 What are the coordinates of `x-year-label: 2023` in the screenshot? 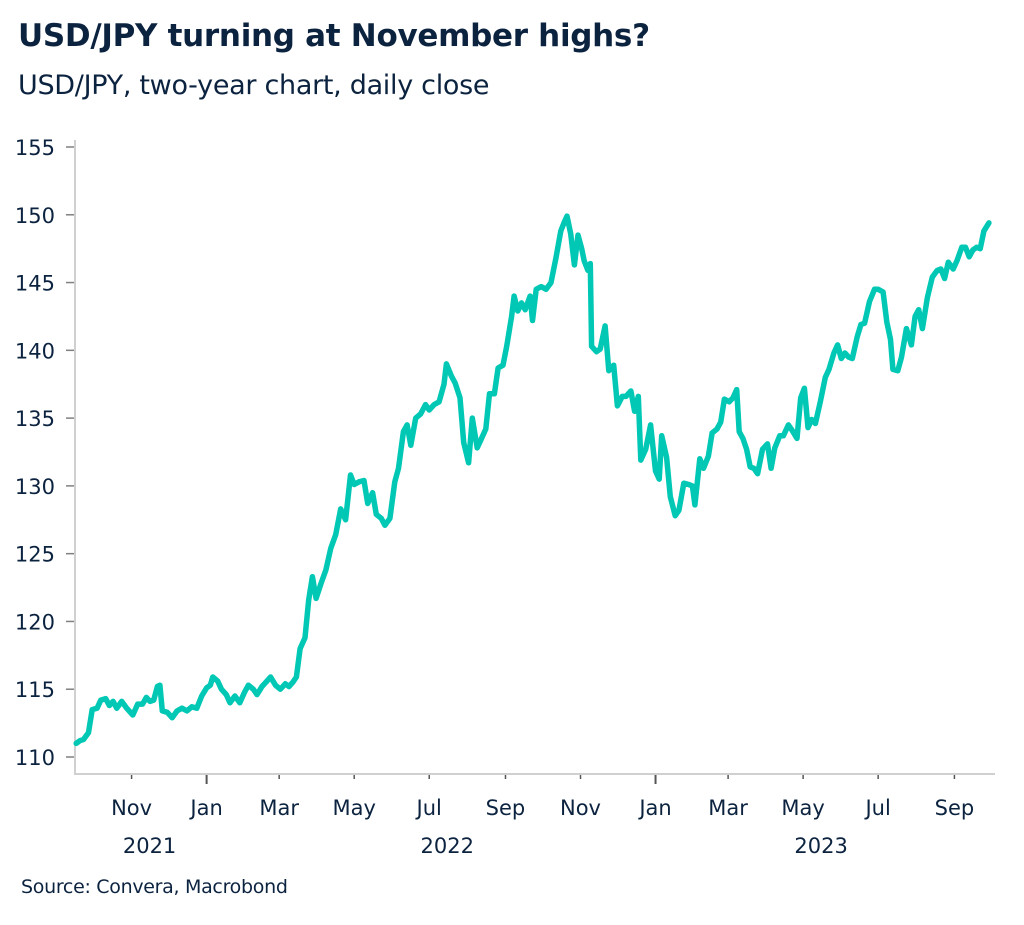 It's located at (820, 846).